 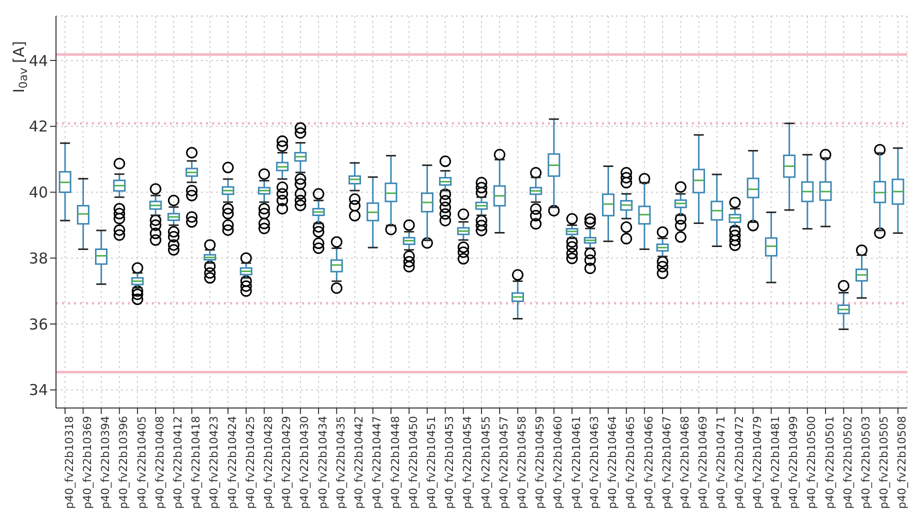 What do you see at coordinates (757, 462) in the screenshot?
I see `x-tick-label: p40_fv22b10479` at bounding box center [757, 462].